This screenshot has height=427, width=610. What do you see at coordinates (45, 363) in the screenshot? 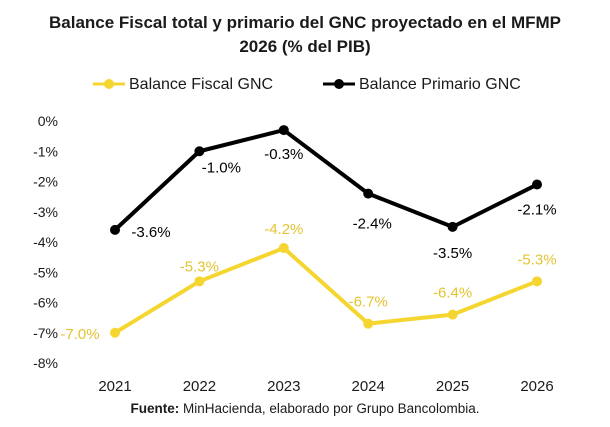
I see `y-tick-label: -8%` at bounding box center [45, 363].